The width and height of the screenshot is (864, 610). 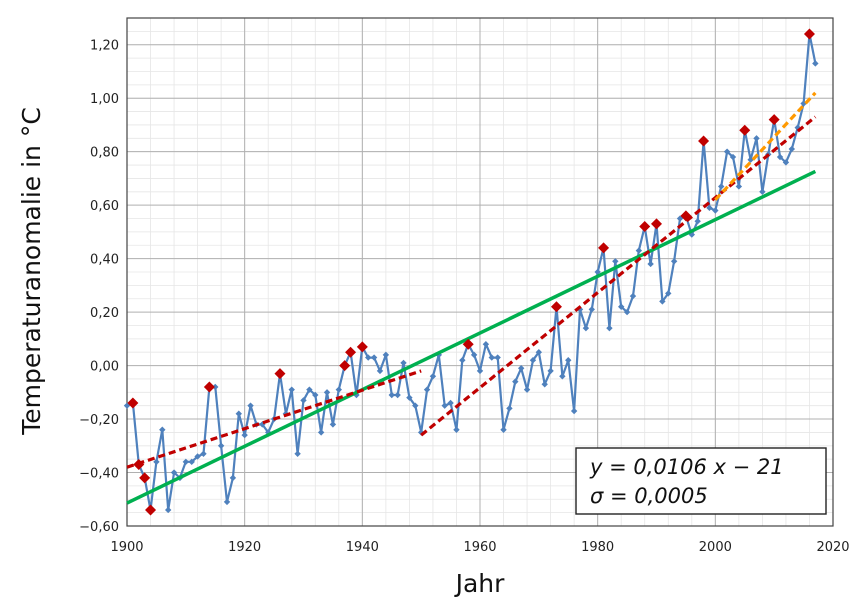 I want to click on y-tick-label: 0,40, so click(x=104, y=260).